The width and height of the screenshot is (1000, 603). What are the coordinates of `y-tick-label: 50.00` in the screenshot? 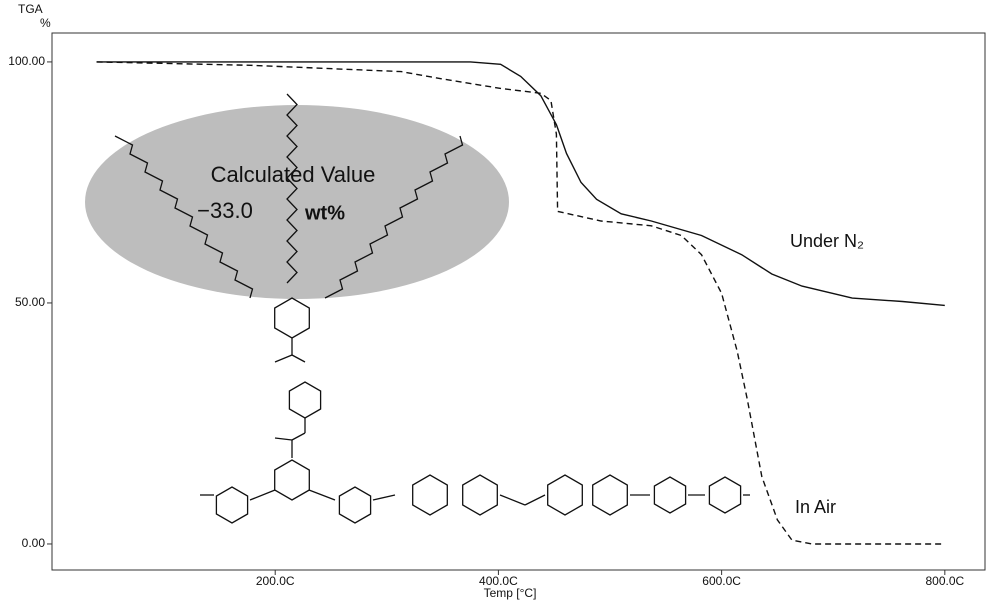 It's located at (30, 302).